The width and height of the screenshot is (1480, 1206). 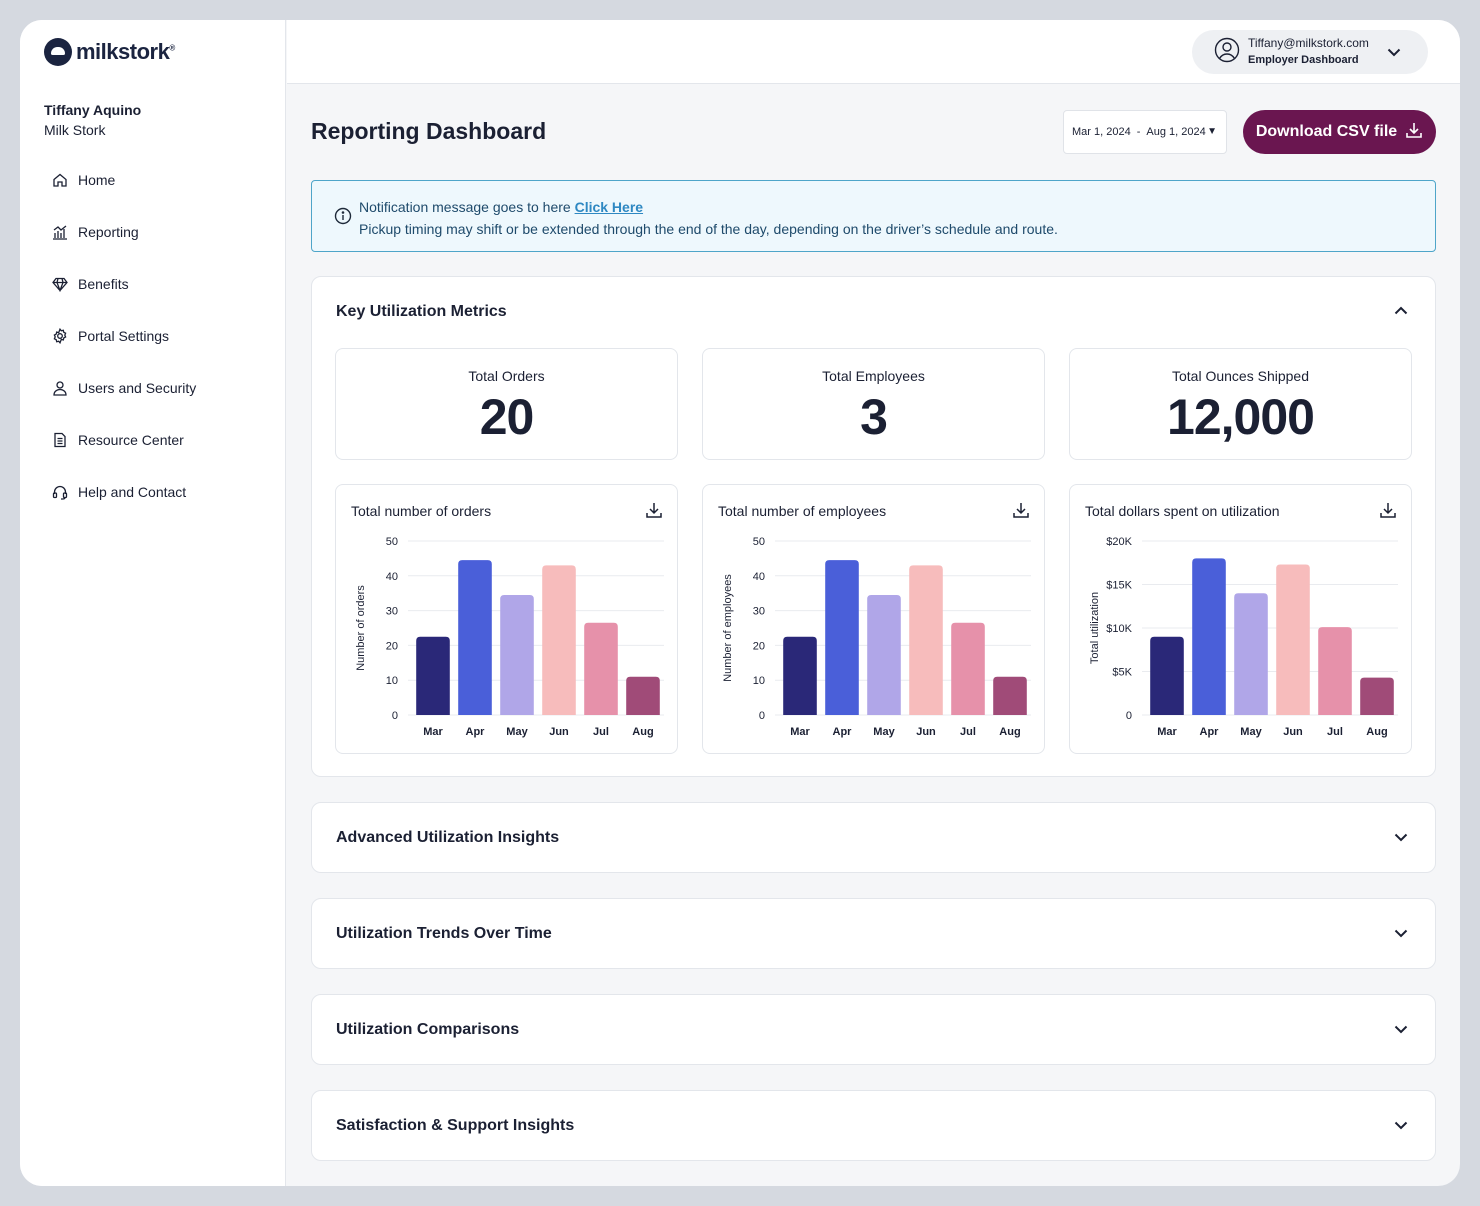 I want to click on notification-link: Click Here, so click(x=609, y=207).